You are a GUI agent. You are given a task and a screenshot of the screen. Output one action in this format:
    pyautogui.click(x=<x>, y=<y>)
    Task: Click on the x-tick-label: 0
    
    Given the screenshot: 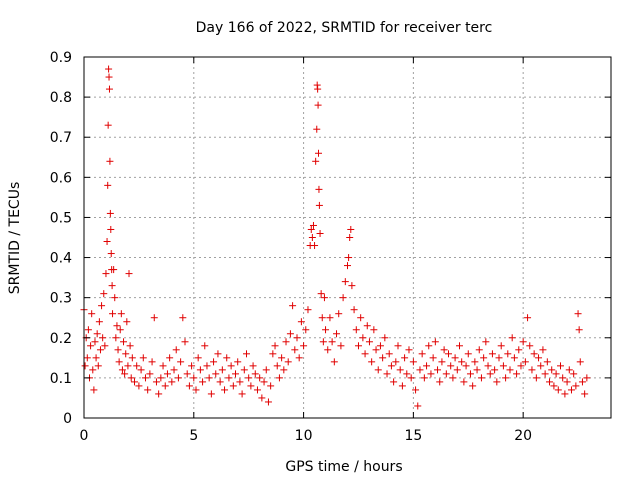 What is the action you would take?
    pyautogui.click(x=84, y=436)
    